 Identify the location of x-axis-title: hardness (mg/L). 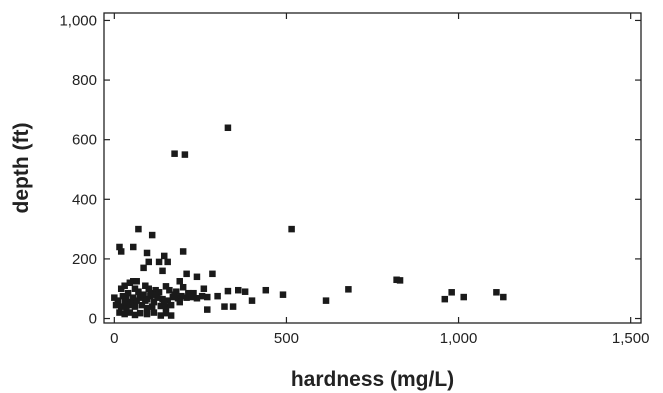
(372, 379).